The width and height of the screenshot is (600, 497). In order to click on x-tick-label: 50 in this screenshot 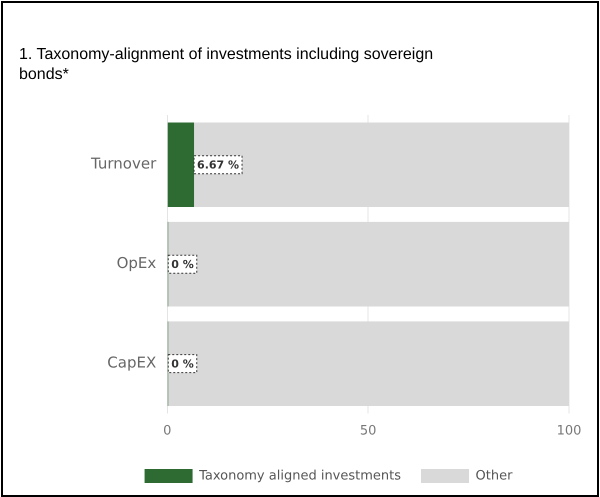, I will do `click(368, 431)`.